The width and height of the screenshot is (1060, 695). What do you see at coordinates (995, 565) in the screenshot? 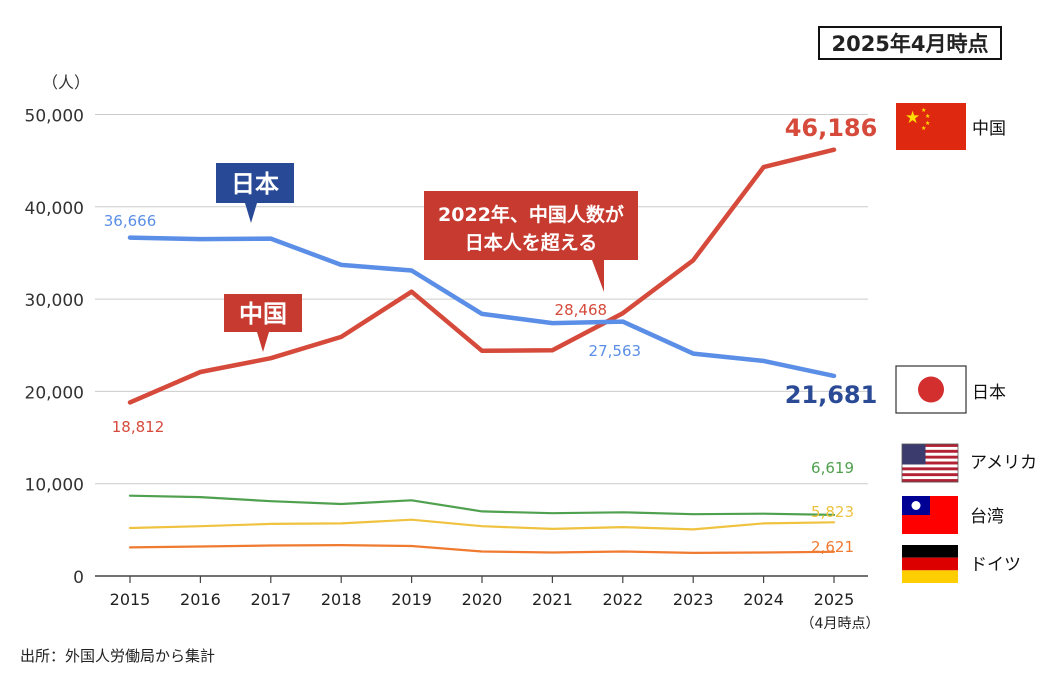
I see `legend-label: ドイツ` at bounding box center [995, 565].